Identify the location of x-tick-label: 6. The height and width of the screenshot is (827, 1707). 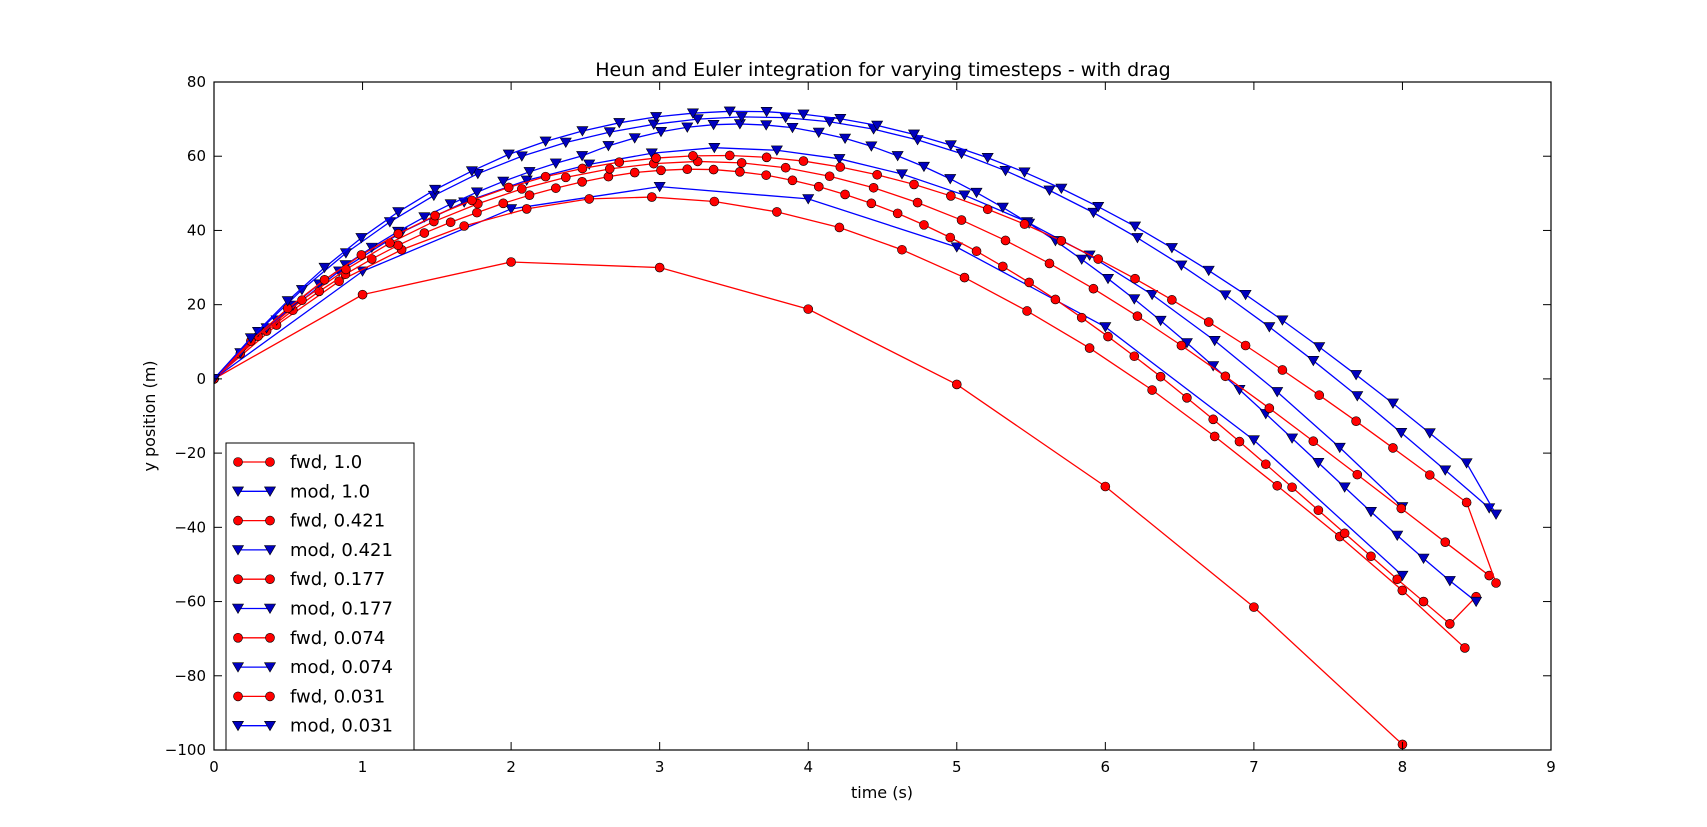
(1106, 767).